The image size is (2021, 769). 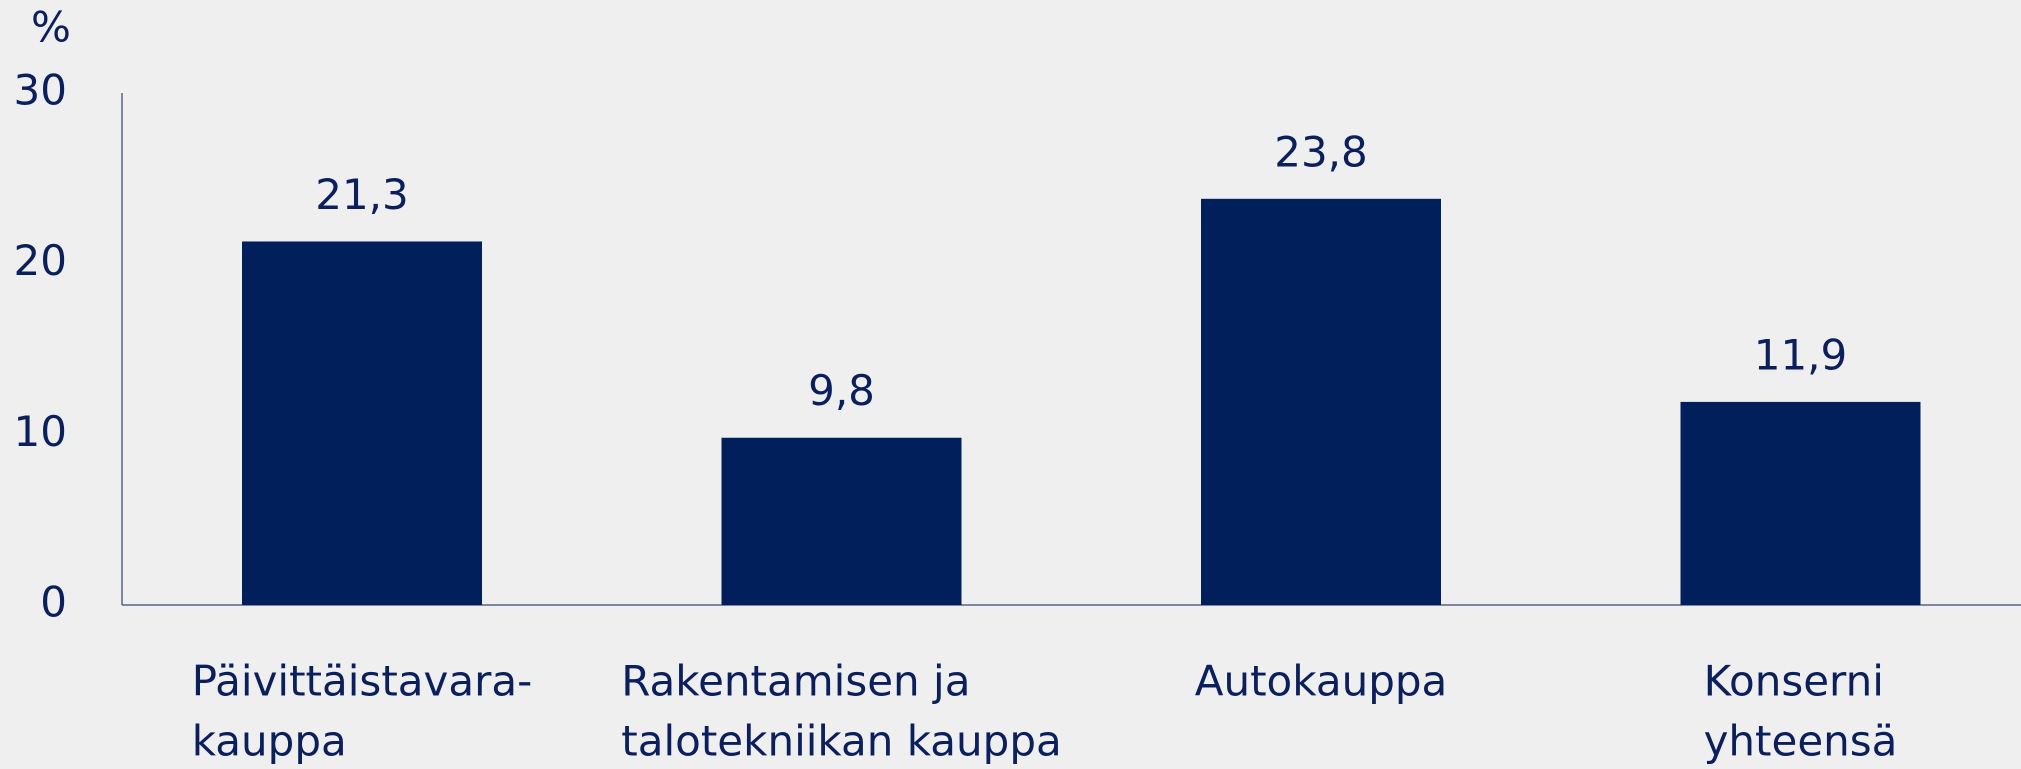 I want to click on x-tick-label: Rakentamisen ja talotekniikan kauppa, so click(x=841, y=711).